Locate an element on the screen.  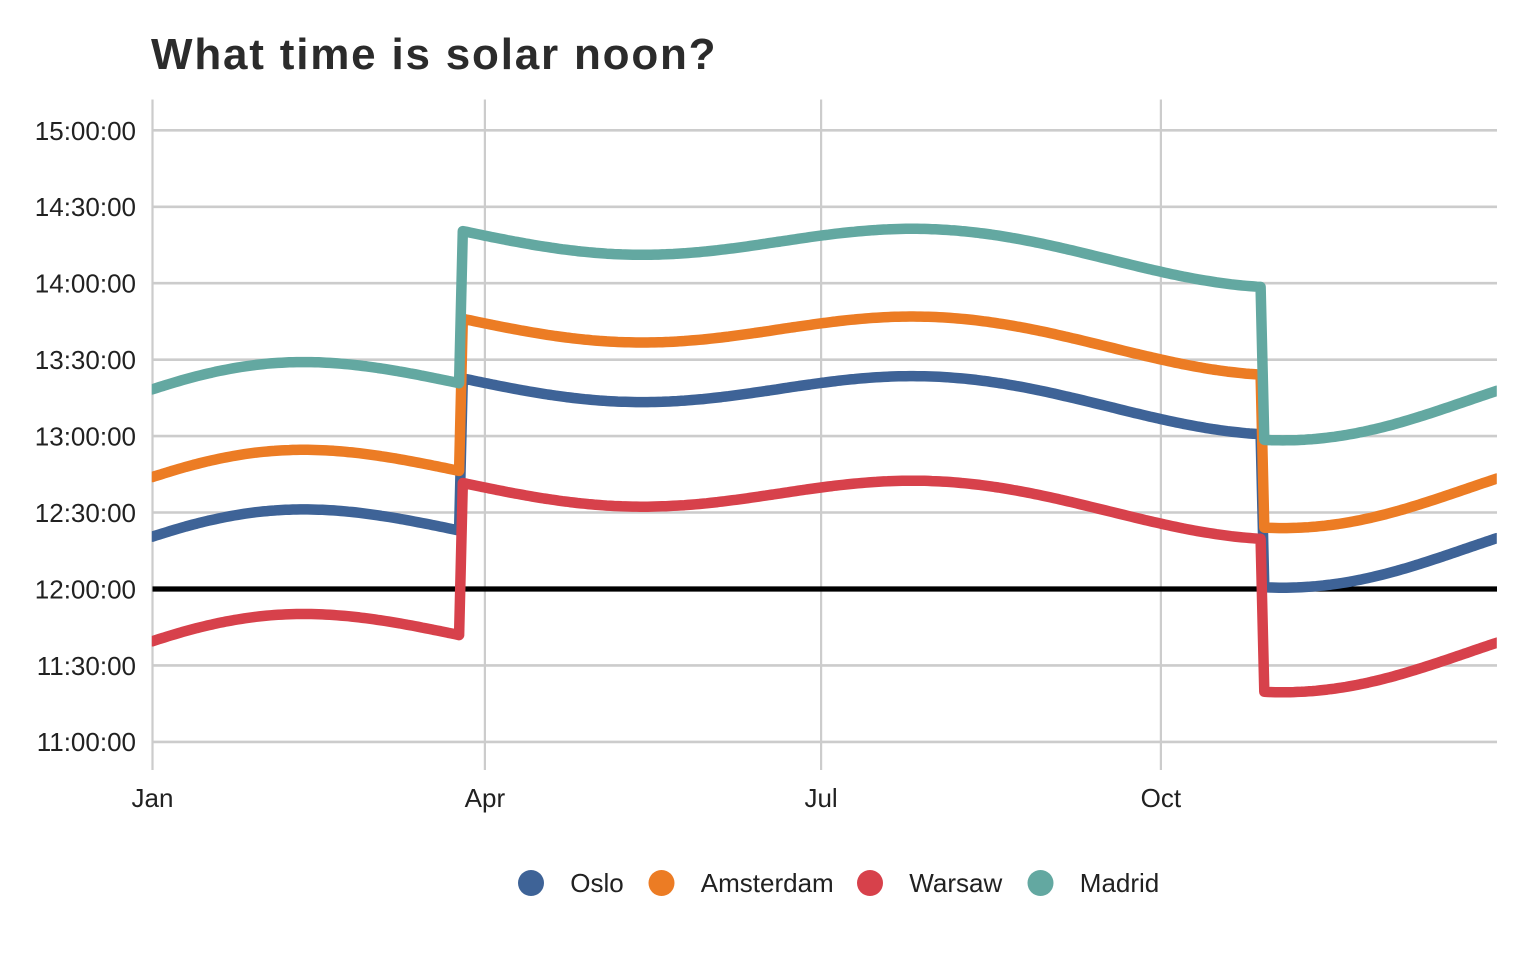
svg-text: 15:00:00 is located at coordinates (85, 131).